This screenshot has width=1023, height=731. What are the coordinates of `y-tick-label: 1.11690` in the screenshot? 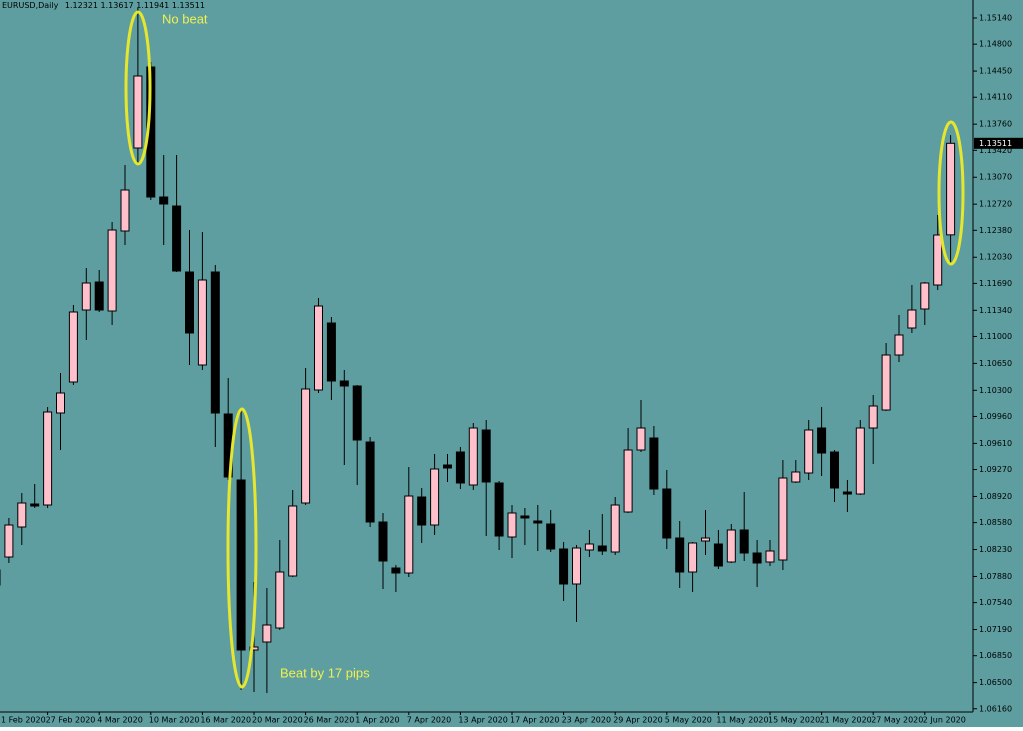 It's located at (995, 283).